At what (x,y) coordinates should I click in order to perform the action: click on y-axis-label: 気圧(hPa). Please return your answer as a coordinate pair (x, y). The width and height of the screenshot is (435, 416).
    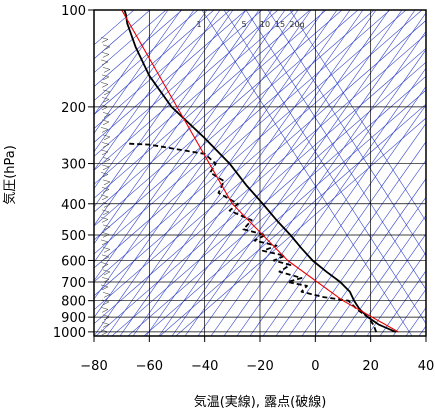
    Looking at the image, I should click on (10, 175).